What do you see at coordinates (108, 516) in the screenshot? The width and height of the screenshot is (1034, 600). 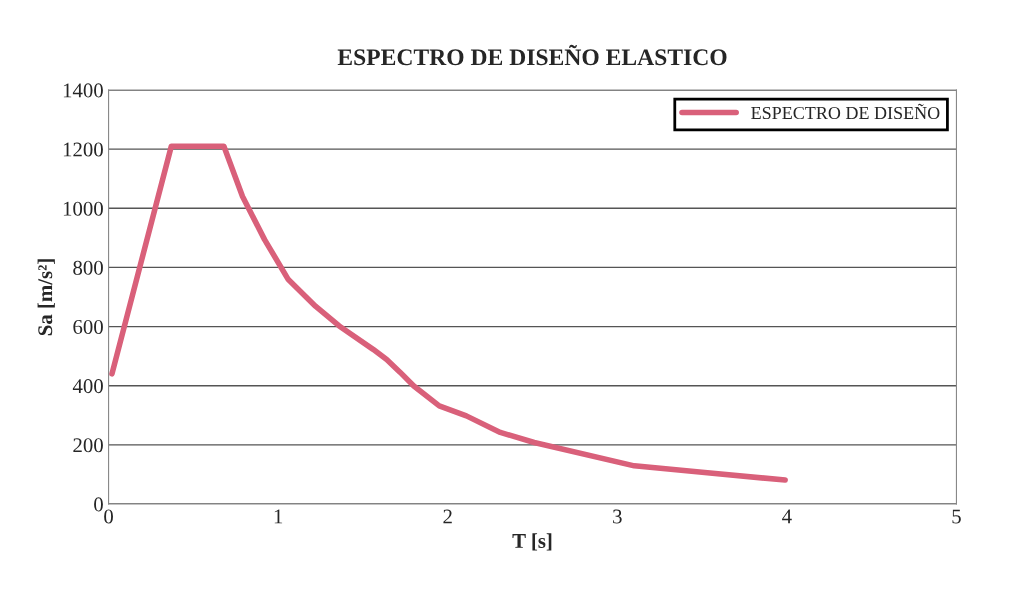 I see `x-tick-label: 0` at bounding box center [108, 516].